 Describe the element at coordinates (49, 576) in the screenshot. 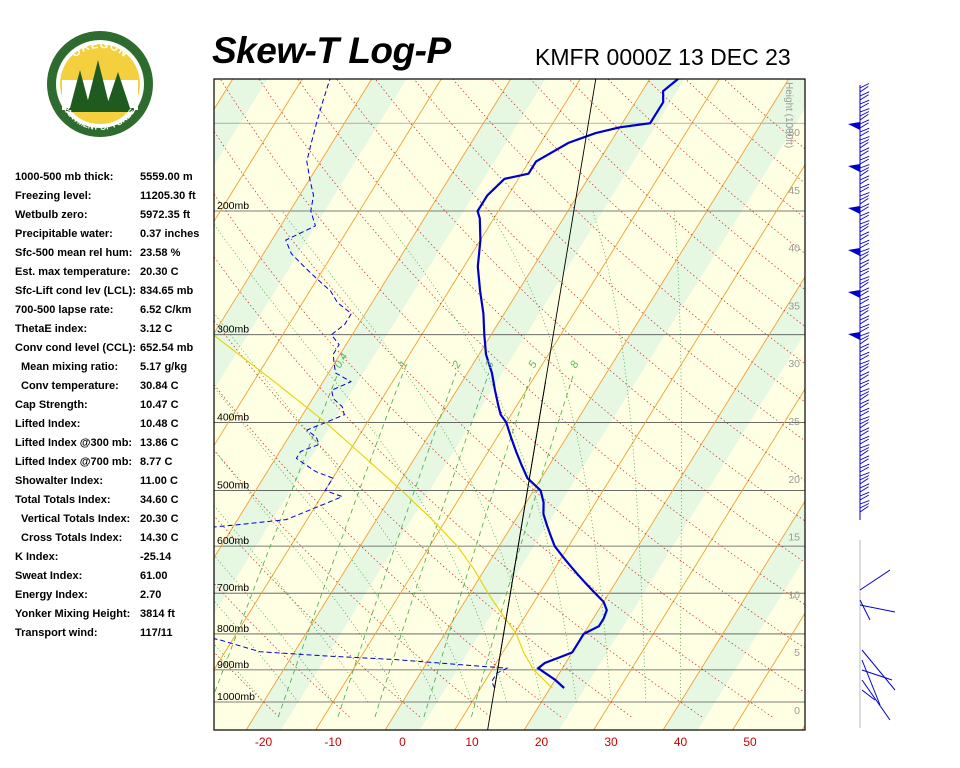

I see `index-label: Sweat Index:` at that location.